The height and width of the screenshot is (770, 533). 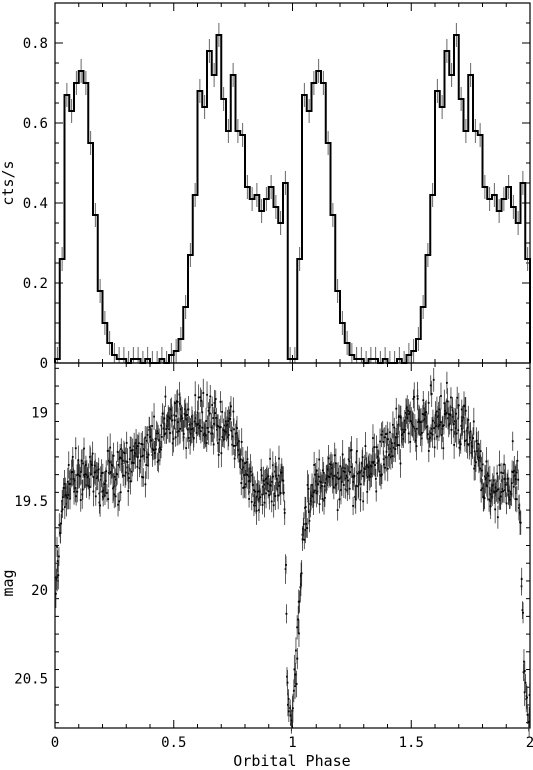 What do you see at coordinates (292, 743) in the screenshot?
I see `x-tick-labels: 0 0.5 1 1.5 2` at bounding box center [292, 743].